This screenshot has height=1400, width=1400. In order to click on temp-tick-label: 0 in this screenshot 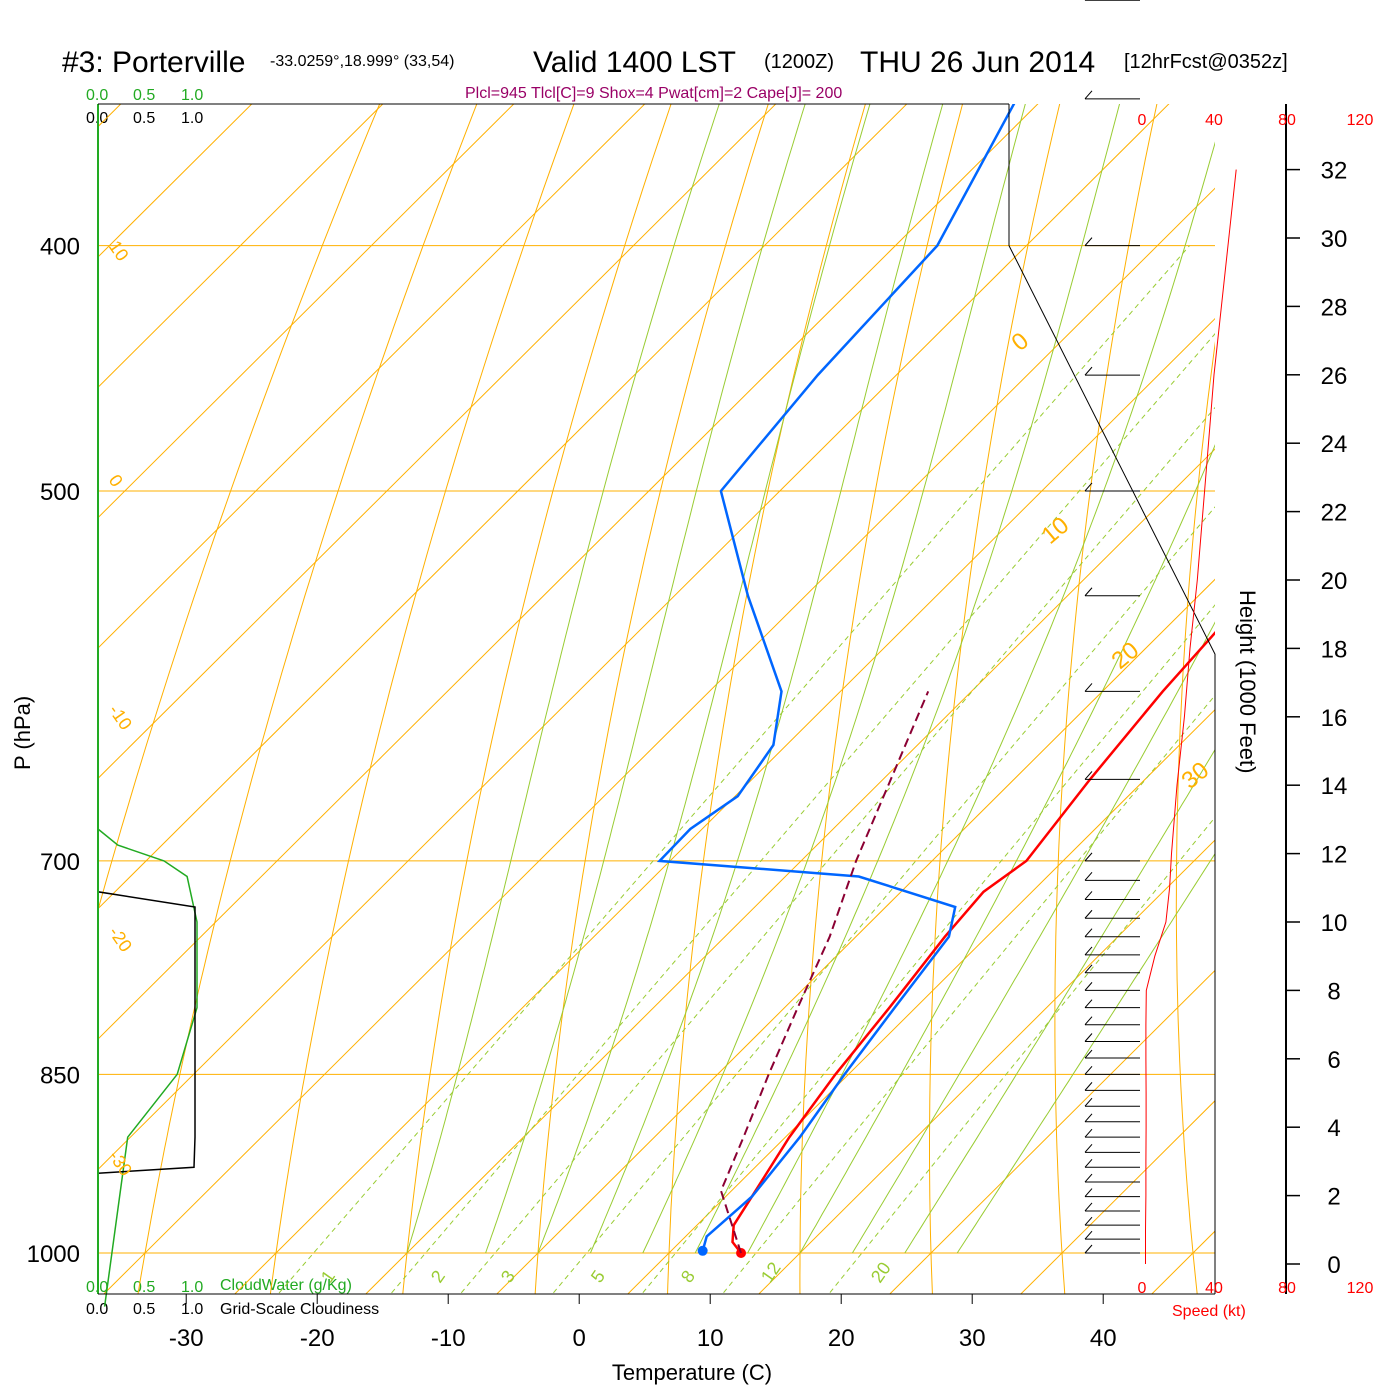, I will do `click(579, 1338)`.